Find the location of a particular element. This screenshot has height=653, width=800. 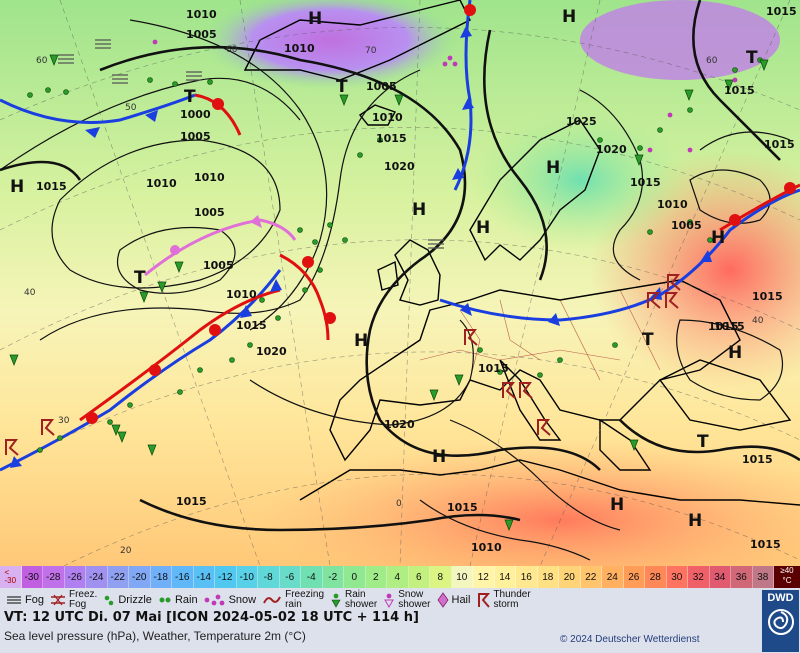

warm-area-north-africa is located at coordinates (530, 503).